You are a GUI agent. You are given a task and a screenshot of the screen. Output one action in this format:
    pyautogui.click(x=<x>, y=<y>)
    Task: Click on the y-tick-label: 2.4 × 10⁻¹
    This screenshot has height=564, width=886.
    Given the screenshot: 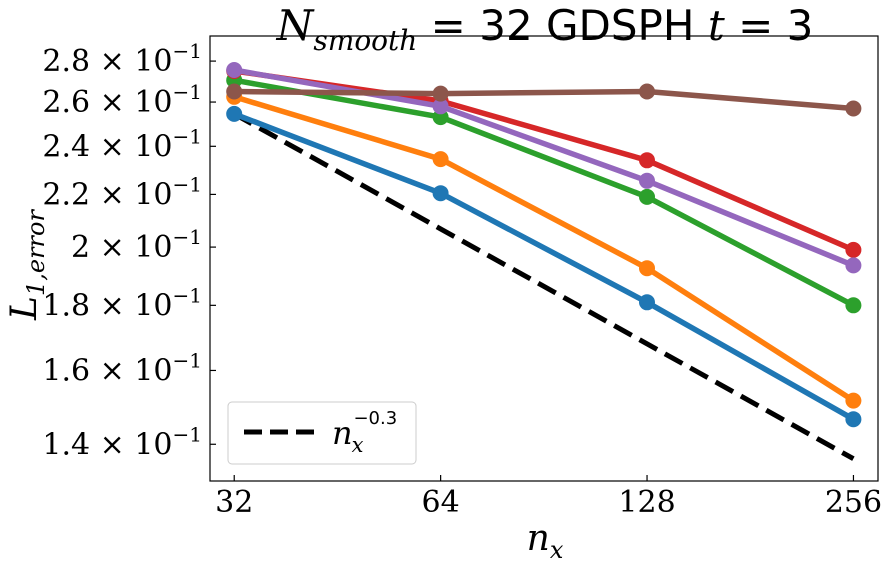 What is the action you would take?
    pyautogui.click(x=122, y=144)
    